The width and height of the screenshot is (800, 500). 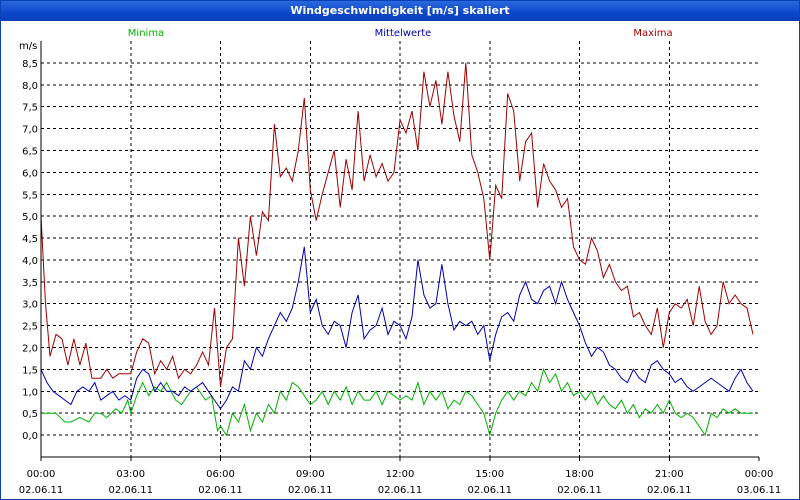 I want to click on y-tick-label: 2,0, so click(x=30, y=349).